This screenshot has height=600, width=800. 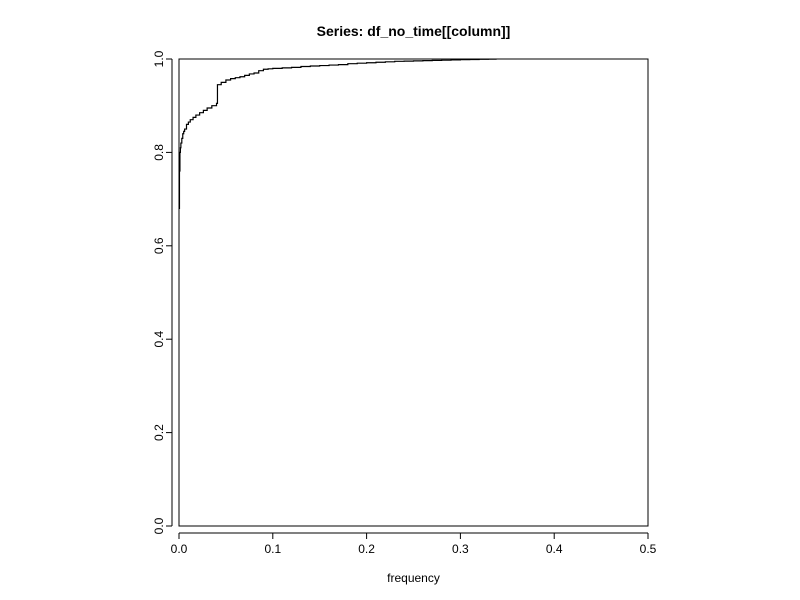 I want to click on y-tick-label: 0.8, so click(x=159, y=152).